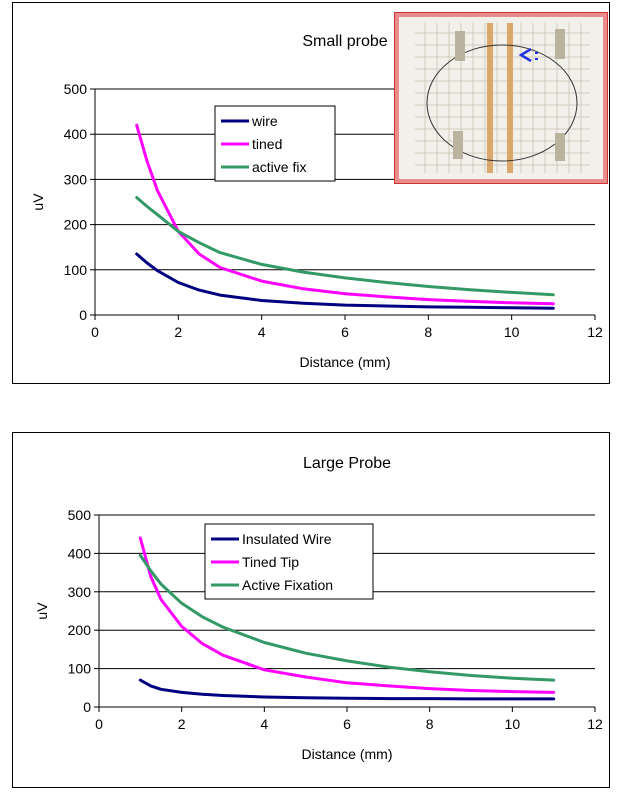  I want to click on legend-entry: Insulated Wire, so click(287, 539).